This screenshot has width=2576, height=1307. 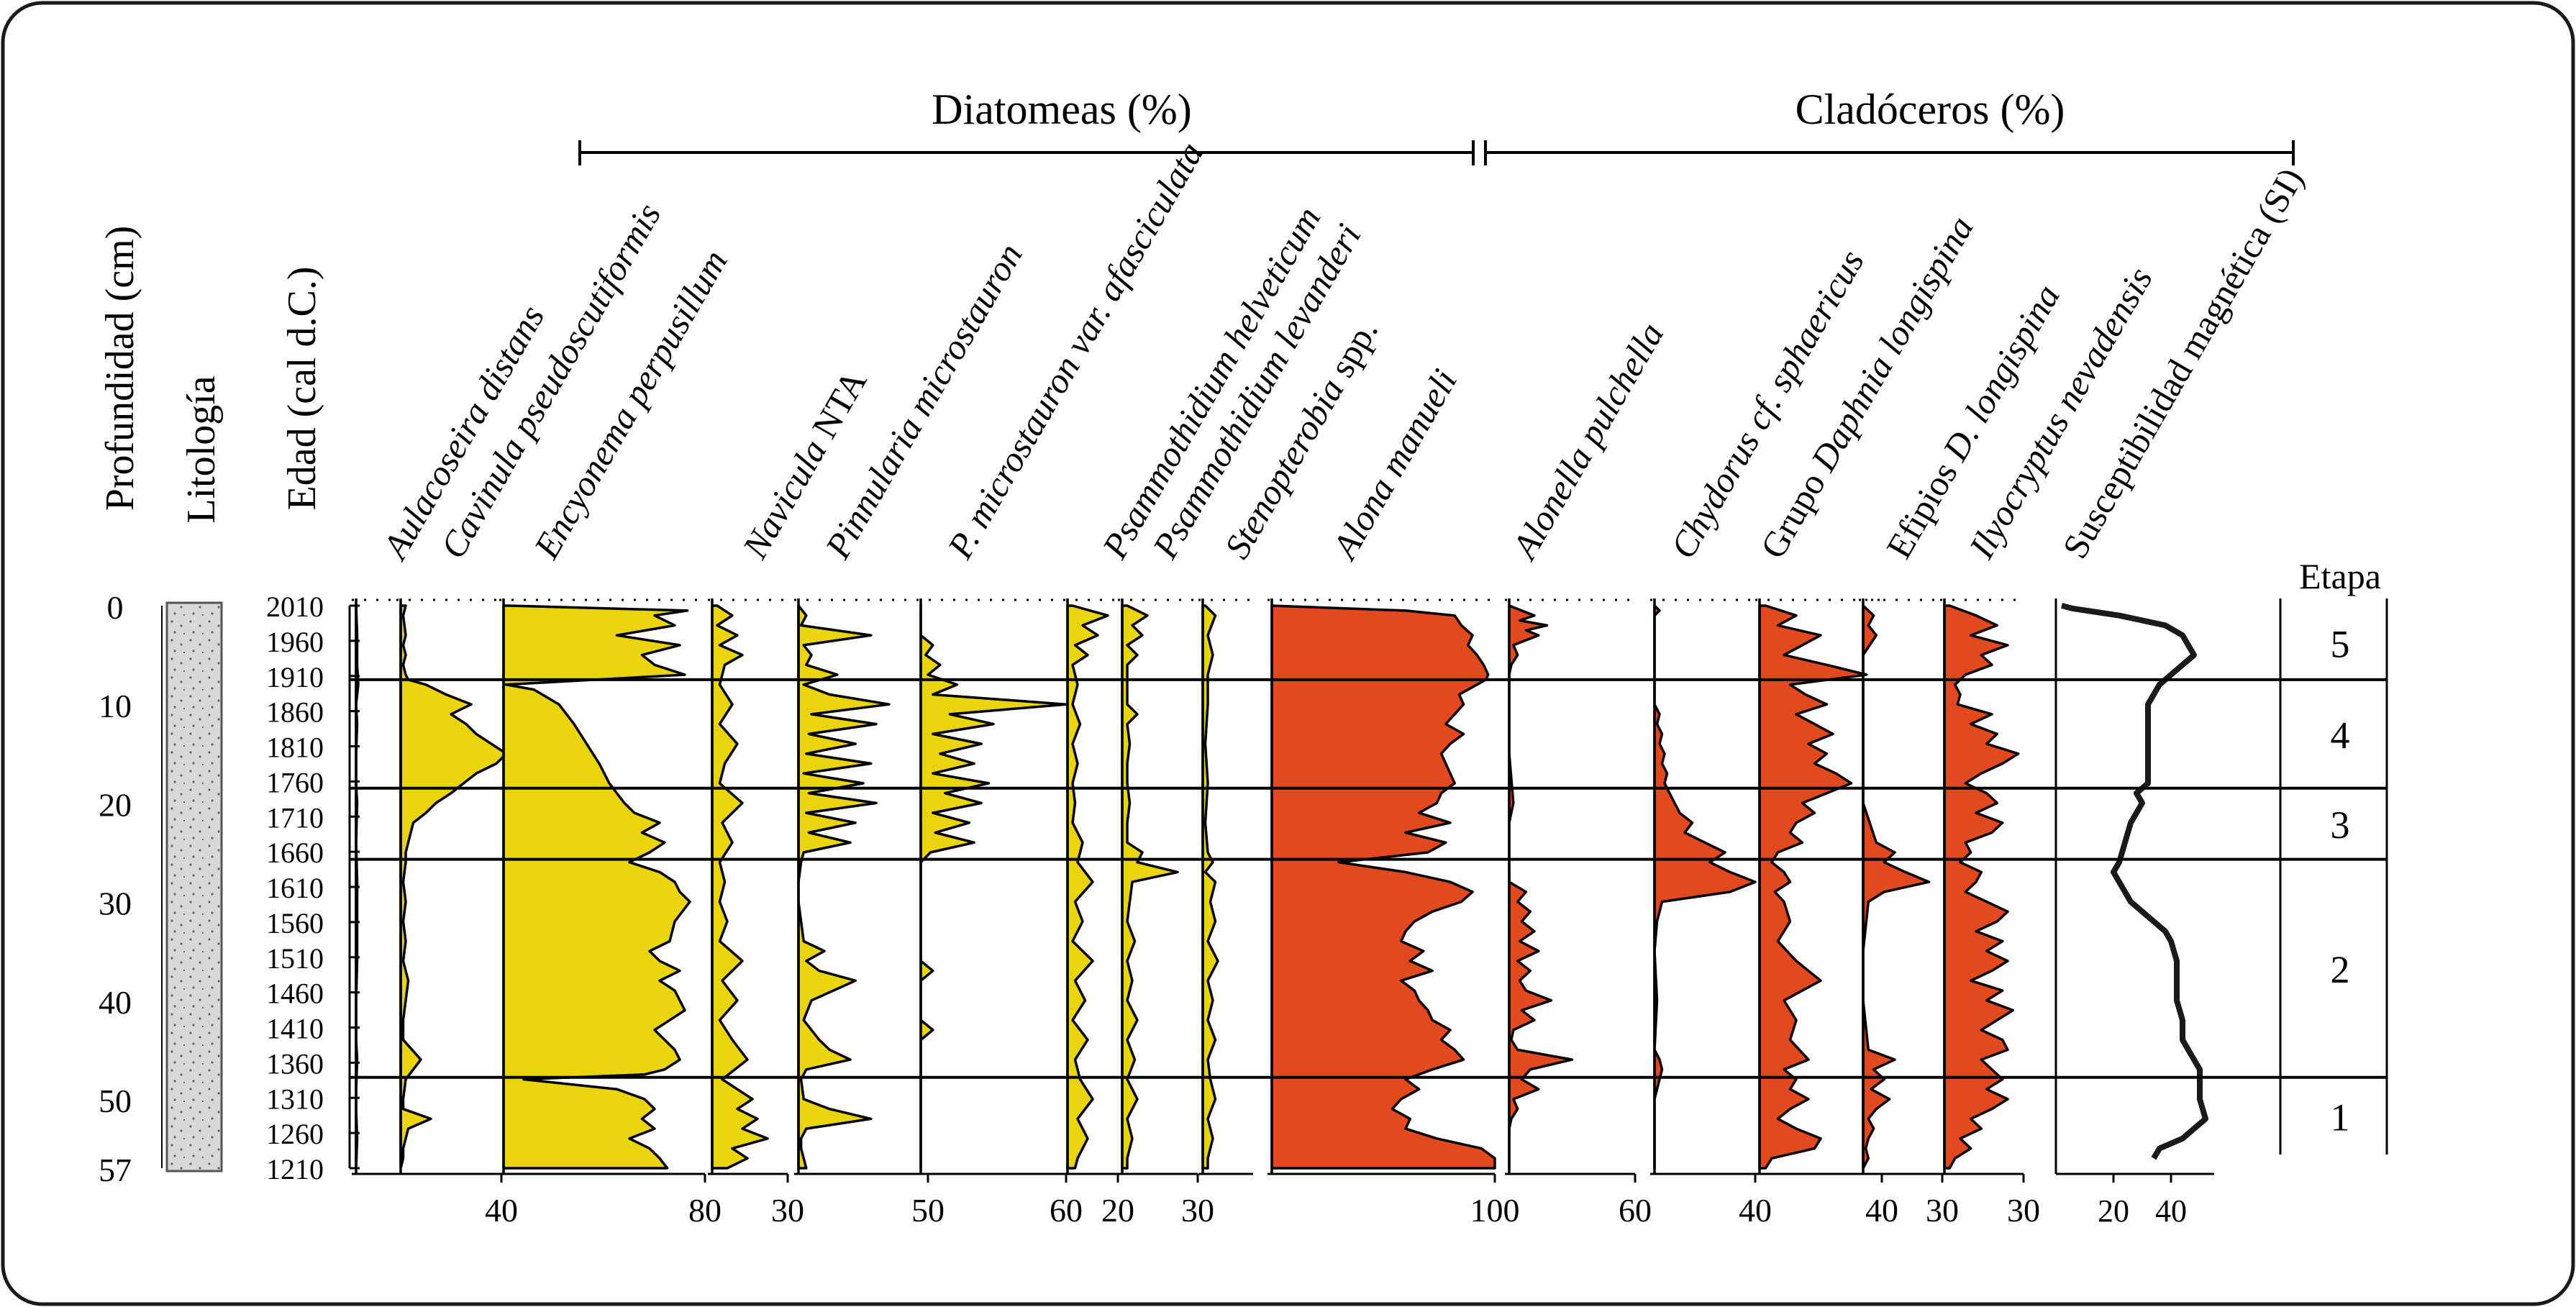 I want to click on zone-number: 5, so click(x=2340, y=643).